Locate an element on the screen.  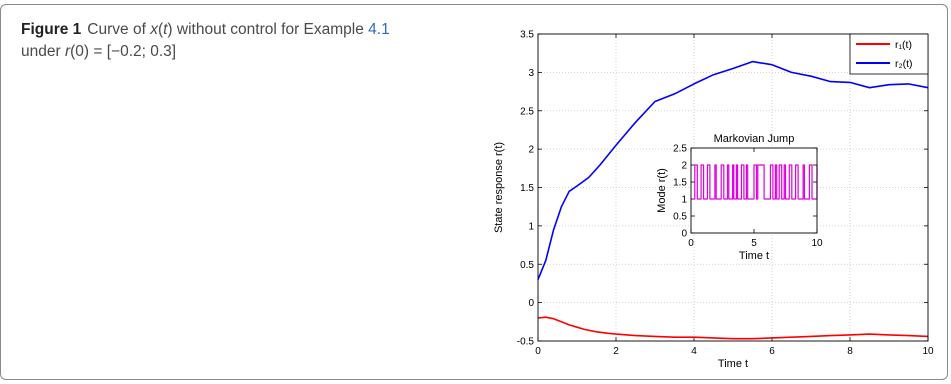
y-tick-label: 3.5 is located at coordinates (527, 35).